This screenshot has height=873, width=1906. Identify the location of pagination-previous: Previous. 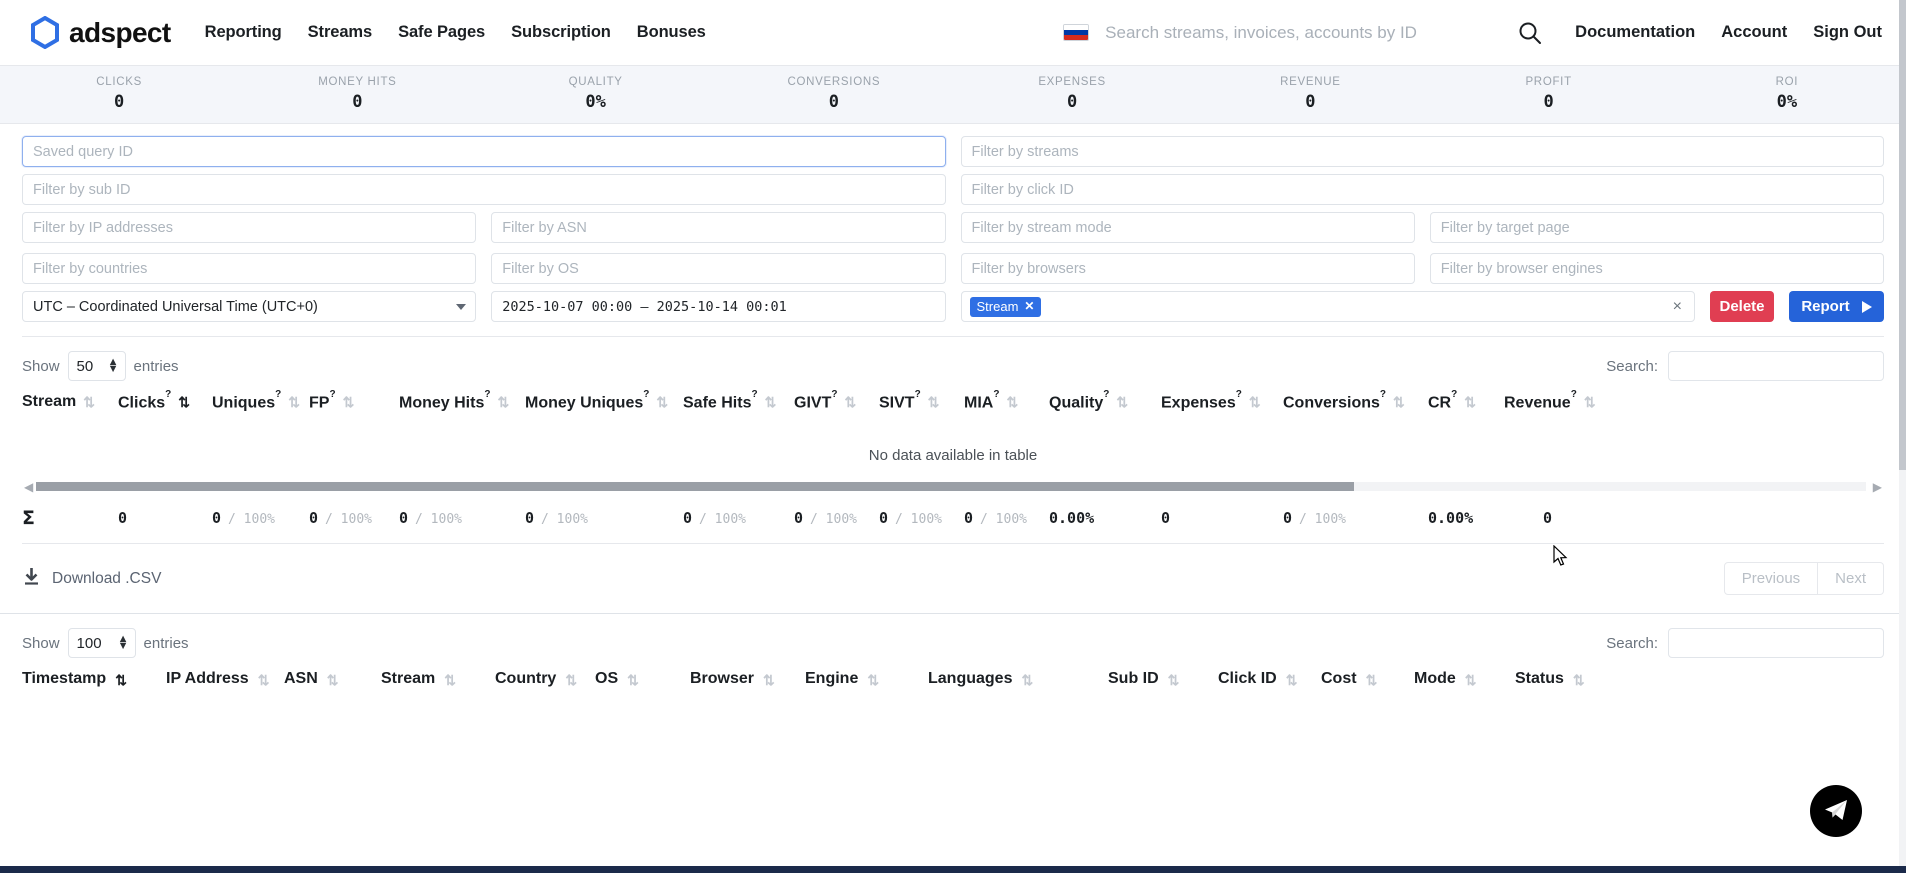
(1771, 579).